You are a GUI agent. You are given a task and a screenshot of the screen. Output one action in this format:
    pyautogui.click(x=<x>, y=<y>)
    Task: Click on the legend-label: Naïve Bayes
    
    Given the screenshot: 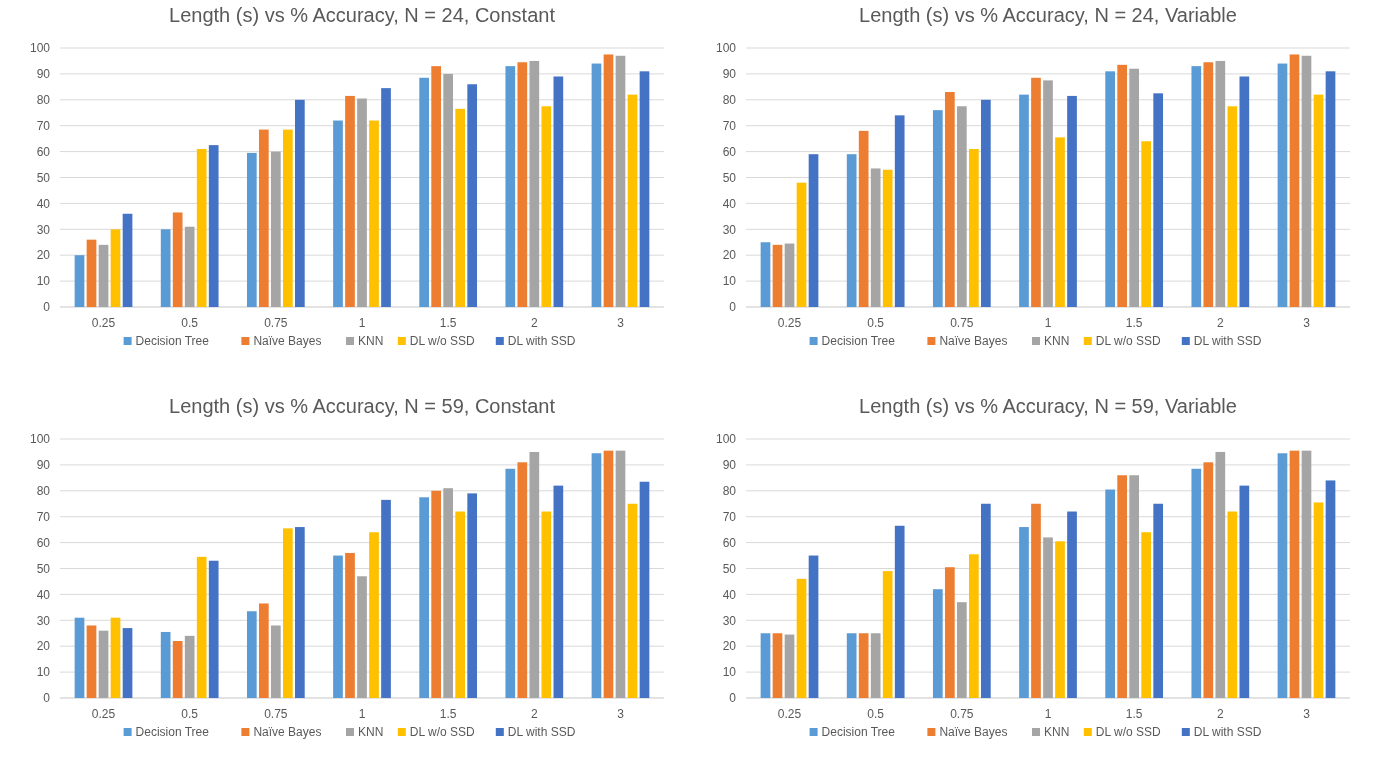 What is the action you would take?
    pyautogui.click(x=973, y=341)
    